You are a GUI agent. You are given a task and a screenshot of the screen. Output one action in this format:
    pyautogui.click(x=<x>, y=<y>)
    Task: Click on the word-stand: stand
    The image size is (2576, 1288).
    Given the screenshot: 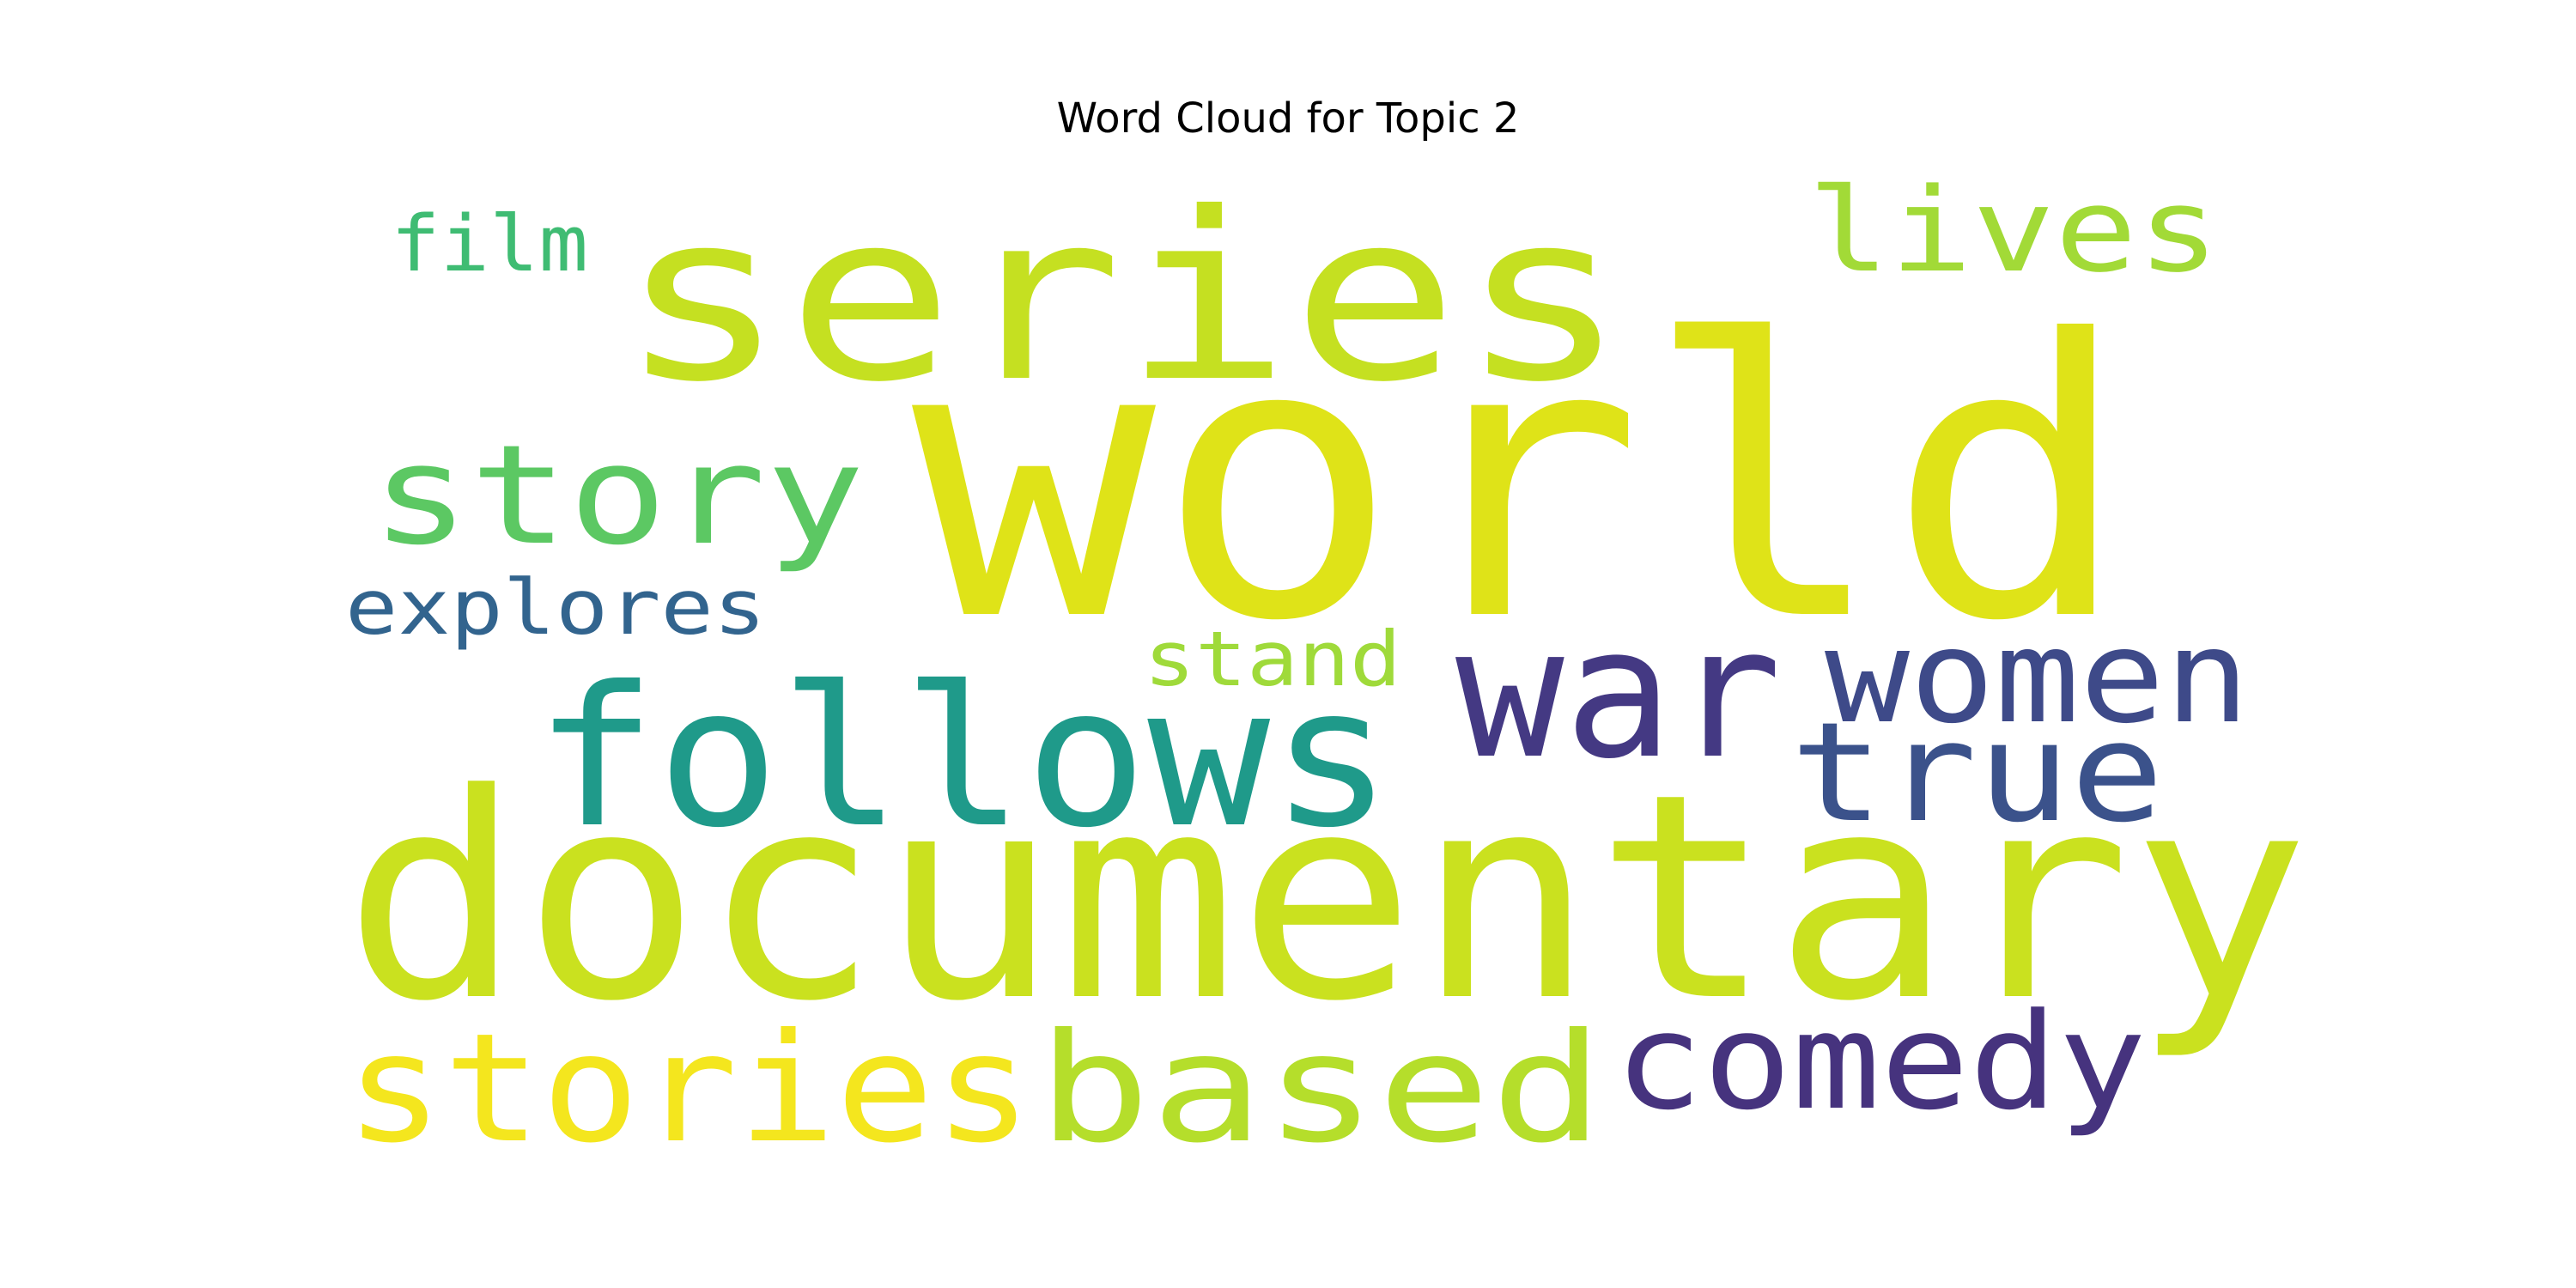 What is the action you would take?
    pyautogui.click(x=1272, y=659)
    